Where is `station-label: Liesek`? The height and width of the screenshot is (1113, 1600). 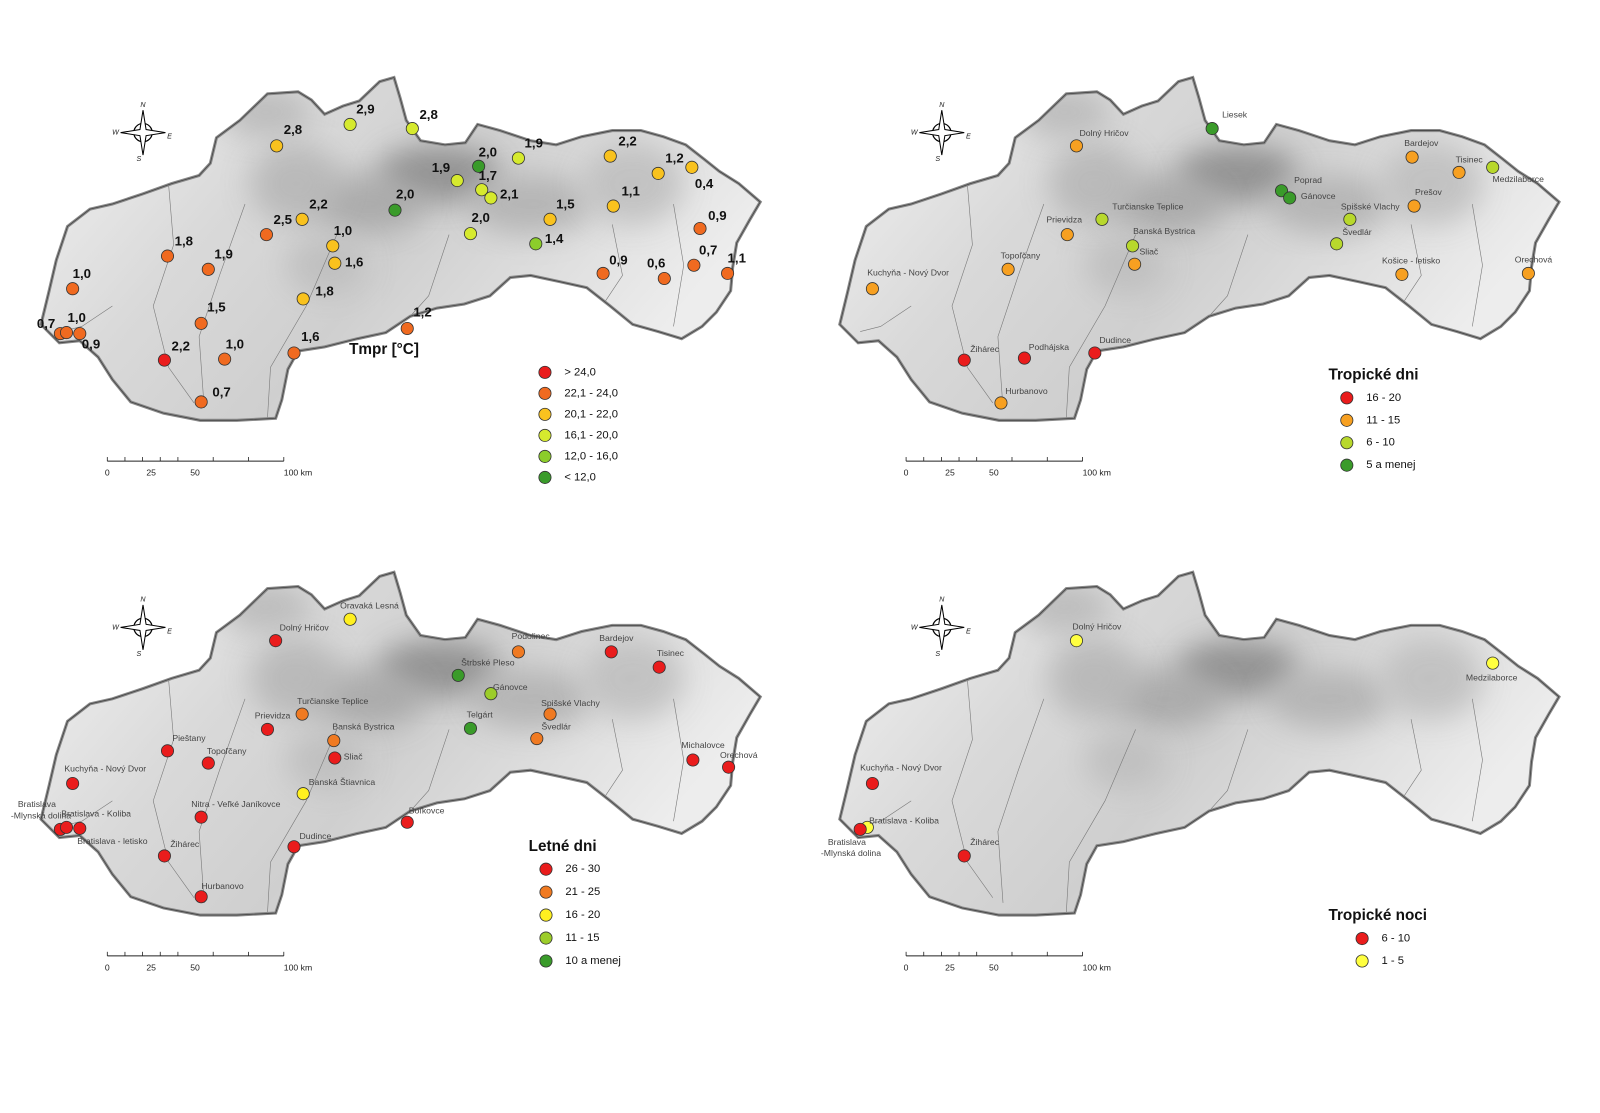
station-label: Liesek is located at coordinates (1235, 115).